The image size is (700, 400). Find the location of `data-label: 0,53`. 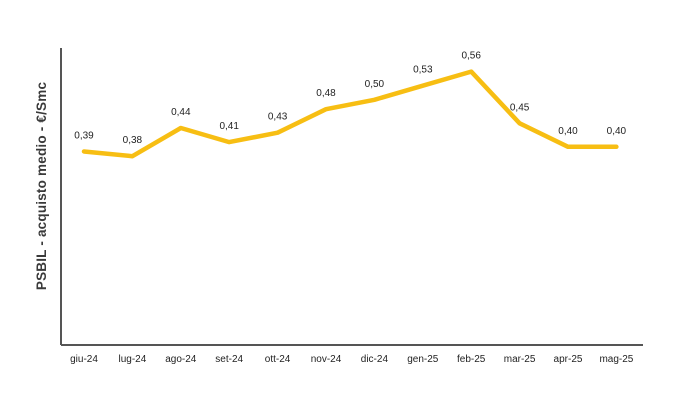

data-label: 0,53 is located at coordinates (423, 70).